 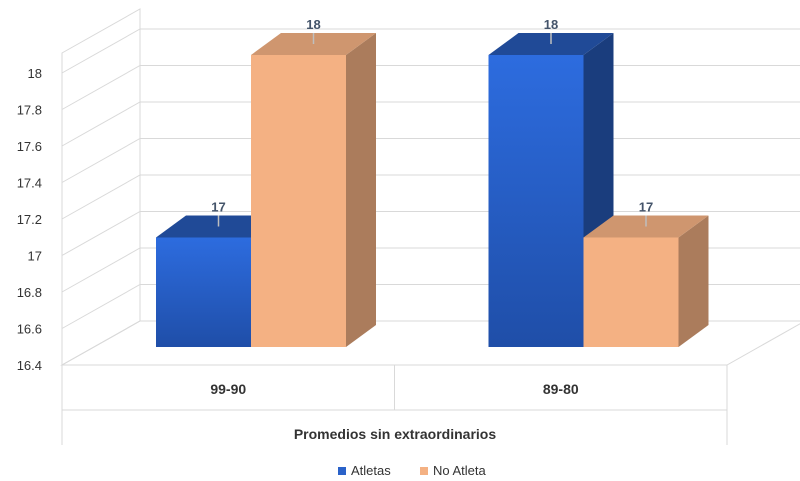 I want to click on x-axis-title: Promedios sin extraordinarios, so click(x=395, y=434).